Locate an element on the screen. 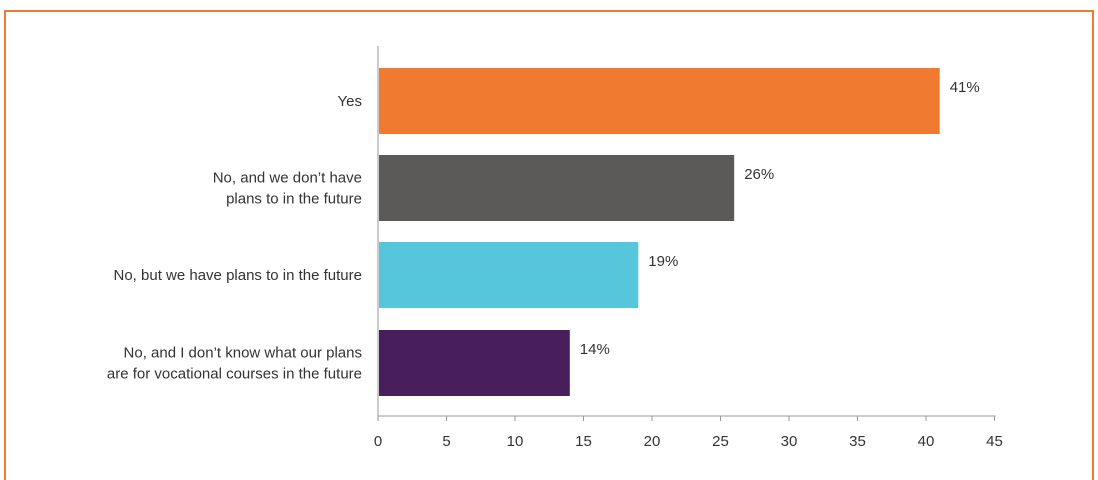 The height and width of the screenshot is (480, 1098). category-label-line: Yes is located at coordinates (350, 101).